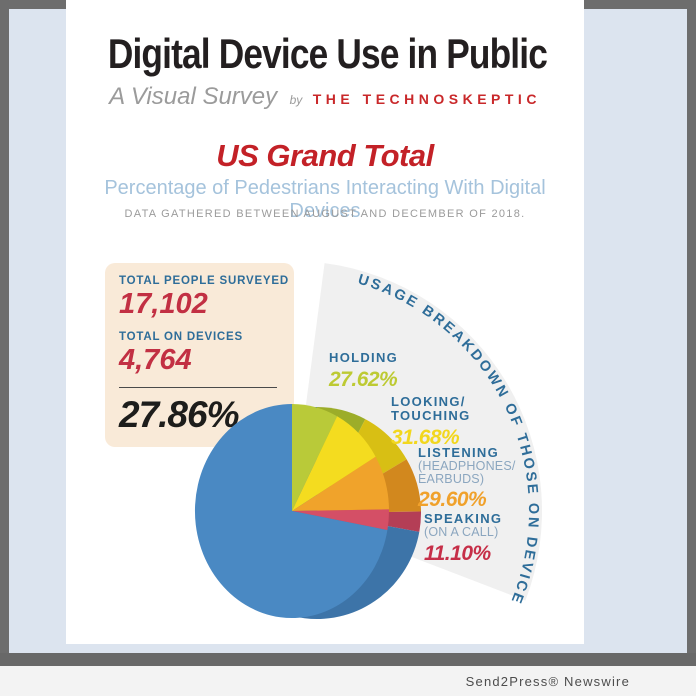  What do you see at coordinates (463, 518) in the screenshot?
I see `legend-label: SPEAKING` at bounding box center [463, 518].